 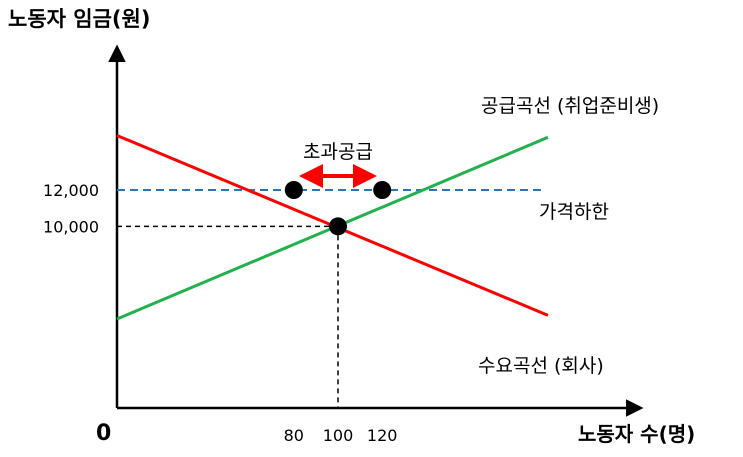 What do you see at coordinates (293, 190) in the screenshot?
I see `point-surplus-demand` at bounding box center [293, 190].